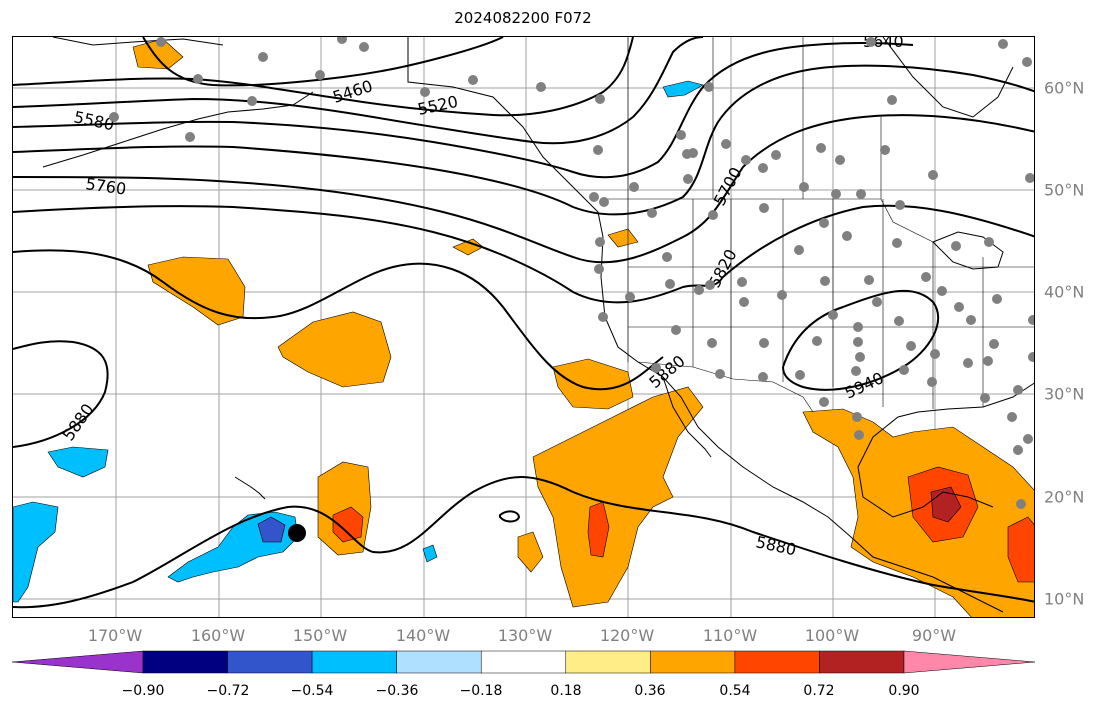 This screenshot has height=712, width=1105. I want to click on colorbar-tick-label: 0.54, so click(735, 691).